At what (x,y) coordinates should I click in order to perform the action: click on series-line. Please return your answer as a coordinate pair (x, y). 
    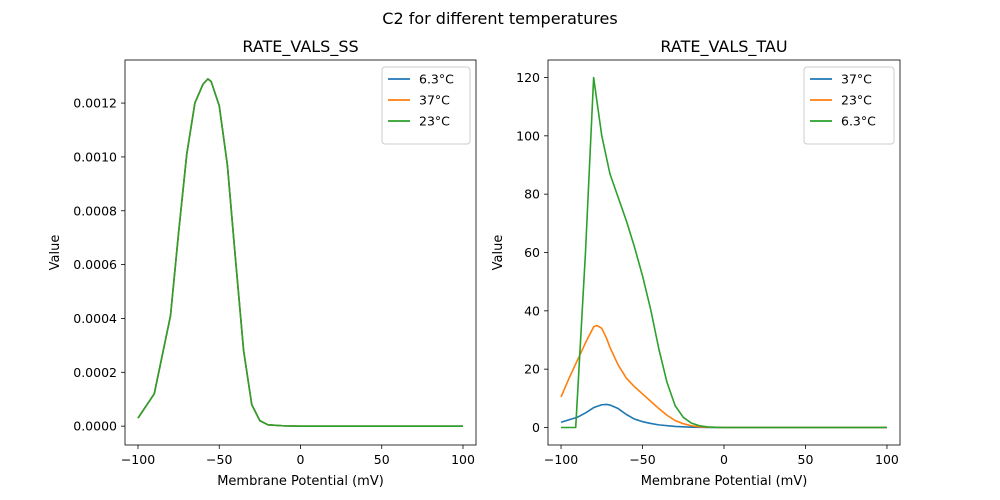
    Looking at the image, I should click on (723, 376).